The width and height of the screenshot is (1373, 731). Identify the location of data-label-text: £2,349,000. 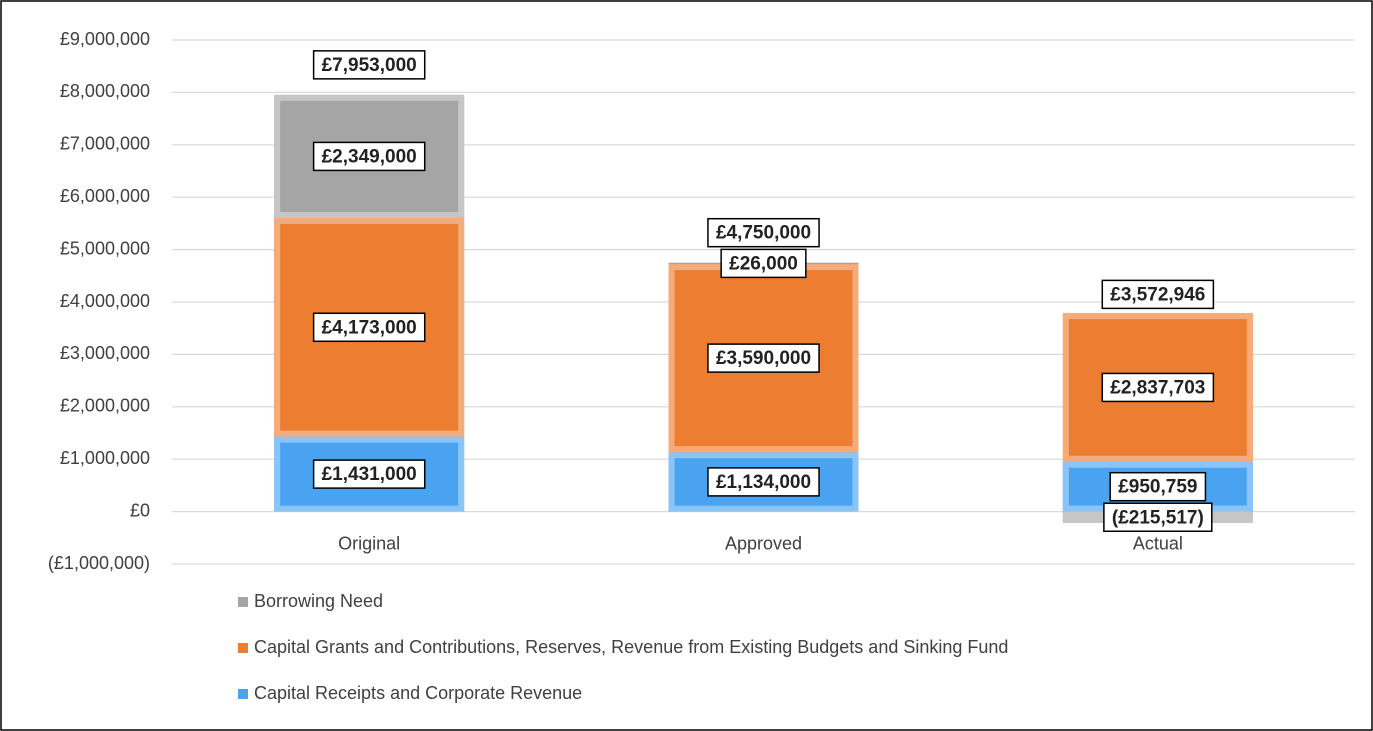
(369, 156).